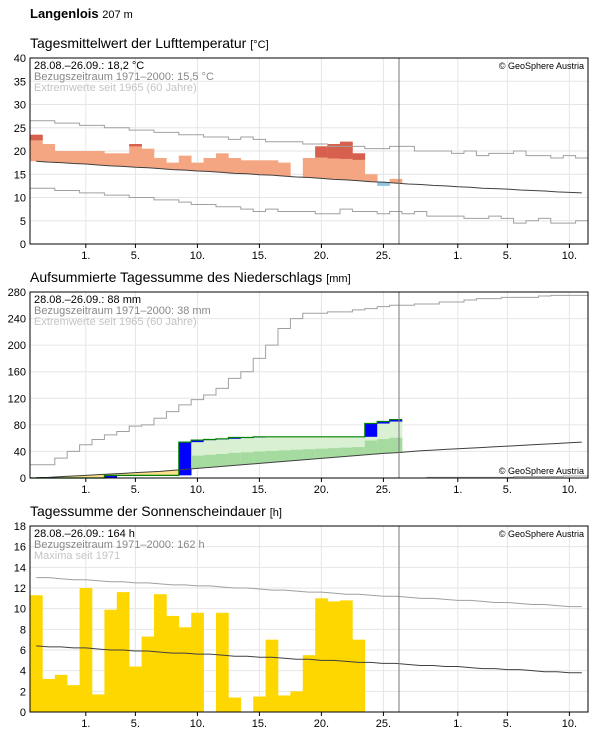 Image resolution: width=596 pixels, height=729 pixels. I want to click on precip-cumulative-line, so click(216, 448).